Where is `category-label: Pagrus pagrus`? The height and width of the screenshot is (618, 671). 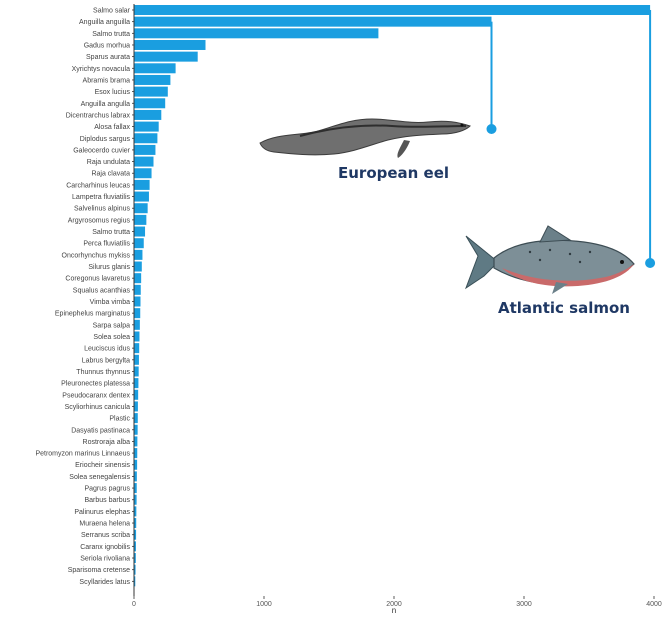 category-label: Pagrus pagrus is located at coordinates (107, 489).